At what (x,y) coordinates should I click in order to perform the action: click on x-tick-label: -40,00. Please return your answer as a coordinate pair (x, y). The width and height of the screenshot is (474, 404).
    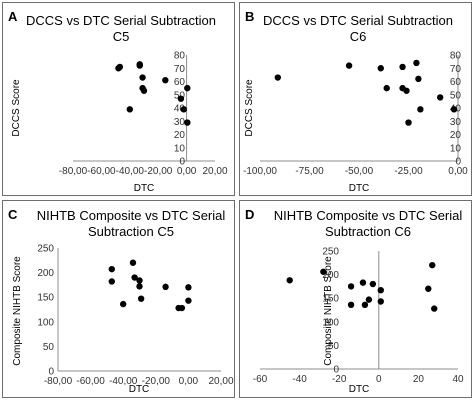
    Looking at the image, I should click on (130, 171).